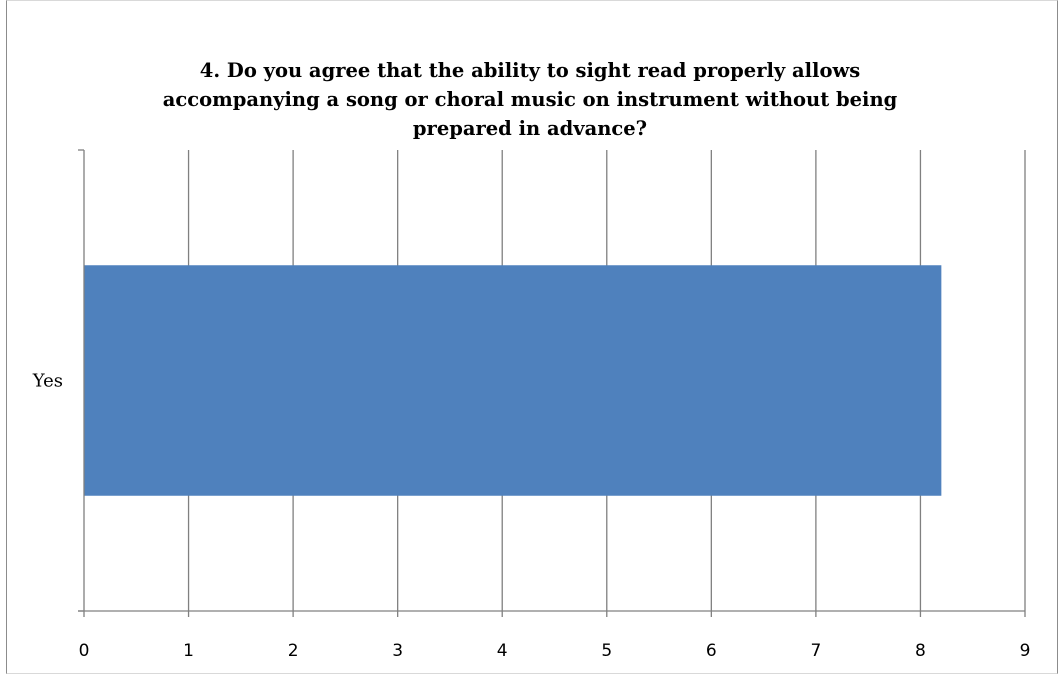 This screenshot has width=1059, height=675. What do you see at coordinates (47, 381) in the screenshot?
I see `category-label-yes: Yes` at bounding box center [47, 381].